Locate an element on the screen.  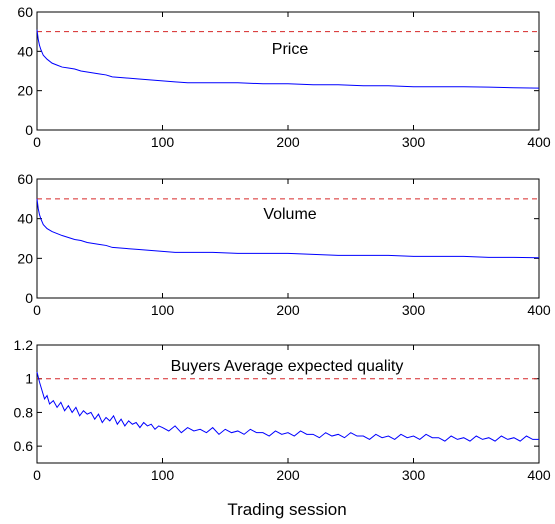
y-tick-label: 1 is located at coordinates (29, 379).